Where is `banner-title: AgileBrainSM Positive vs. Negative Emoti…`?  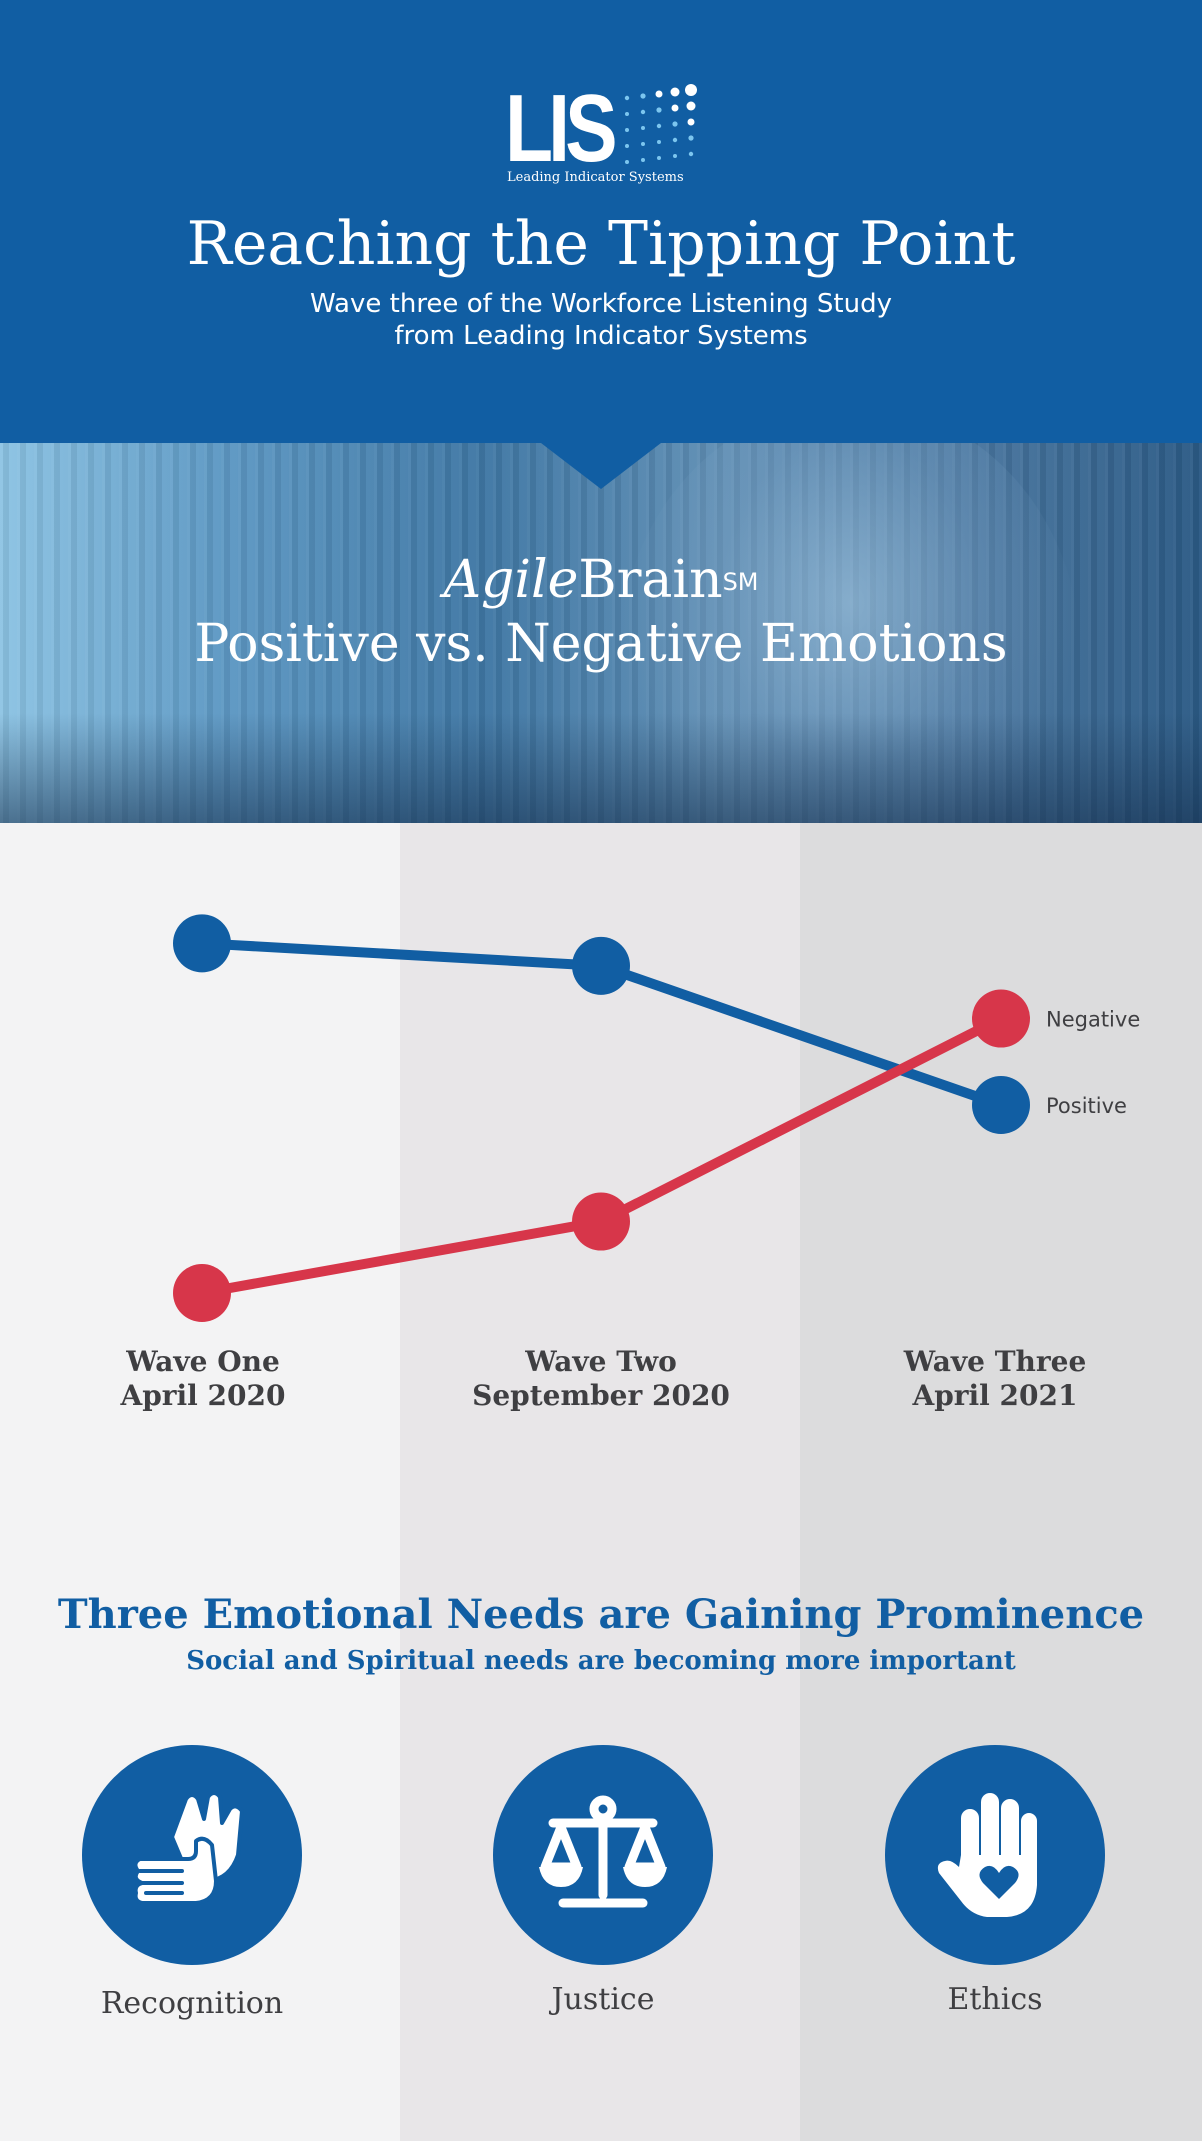 banner-title: AgileBrainSM Positive vs. Negative Emoti… is located at coordinates (601, 612).